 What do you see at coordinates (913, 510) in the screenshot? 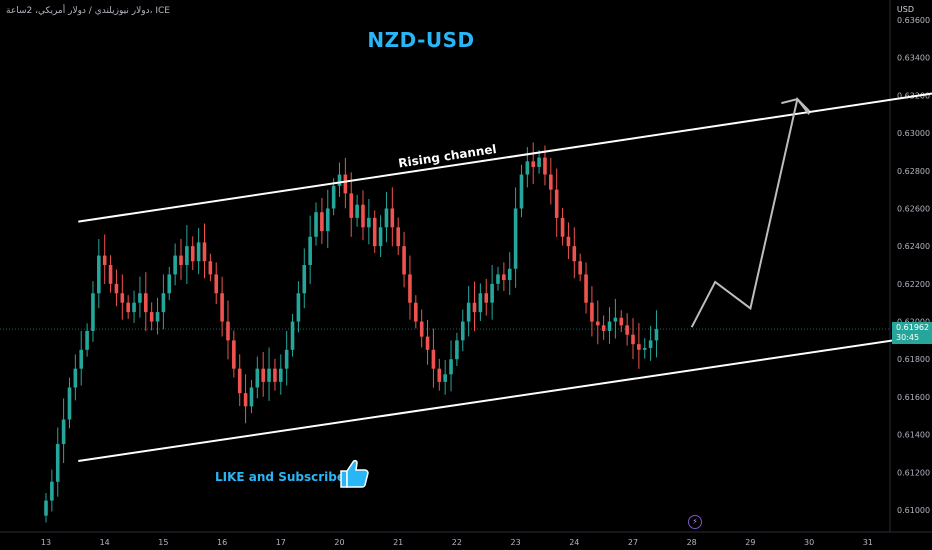
I see `y-tick-label: 0.61000` at bounding box center [913, 510].